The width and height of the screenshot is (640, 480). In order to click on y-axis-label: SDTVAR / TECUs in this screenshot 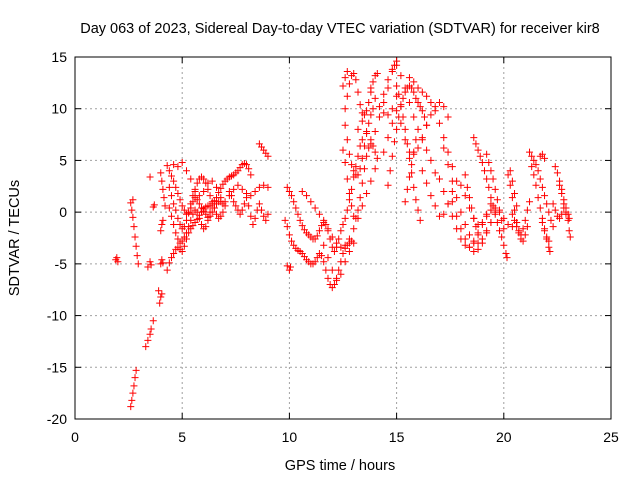, I will do `click(15, 238)`.